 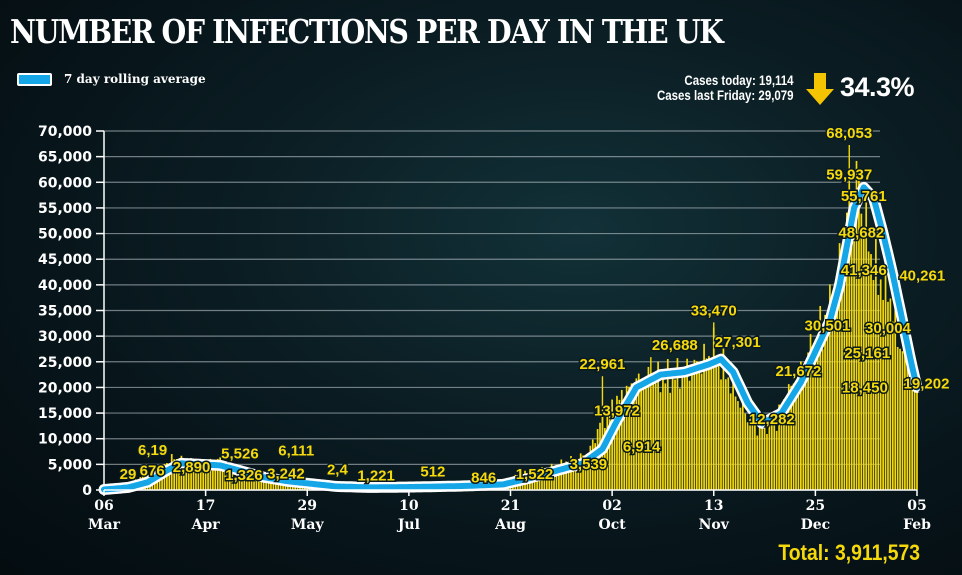 What do you see at coordinates (244, 475) in the screenshot?
I see `data-label: 1,326` at bounding box center [244, 475].